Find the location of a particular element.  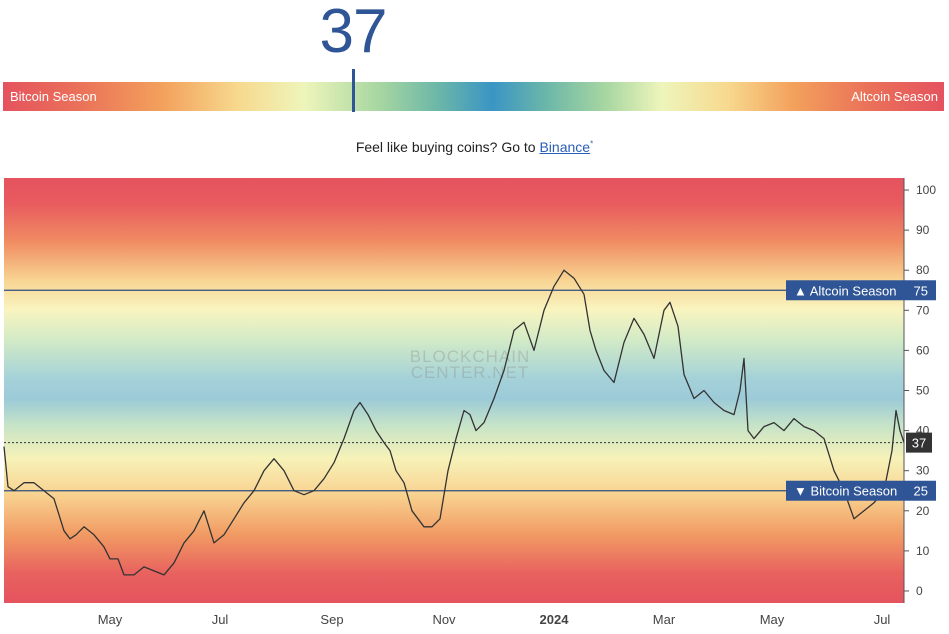

x-tick-label: Mar is located at coordinates (664, 619).